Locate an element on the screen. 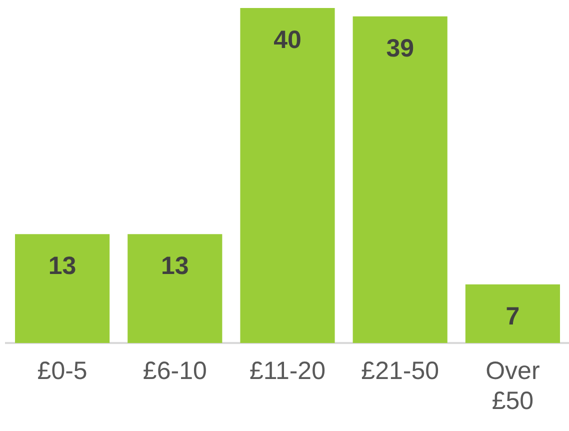  x-tick-label: £0-5 is located at coordinates (62, 370).